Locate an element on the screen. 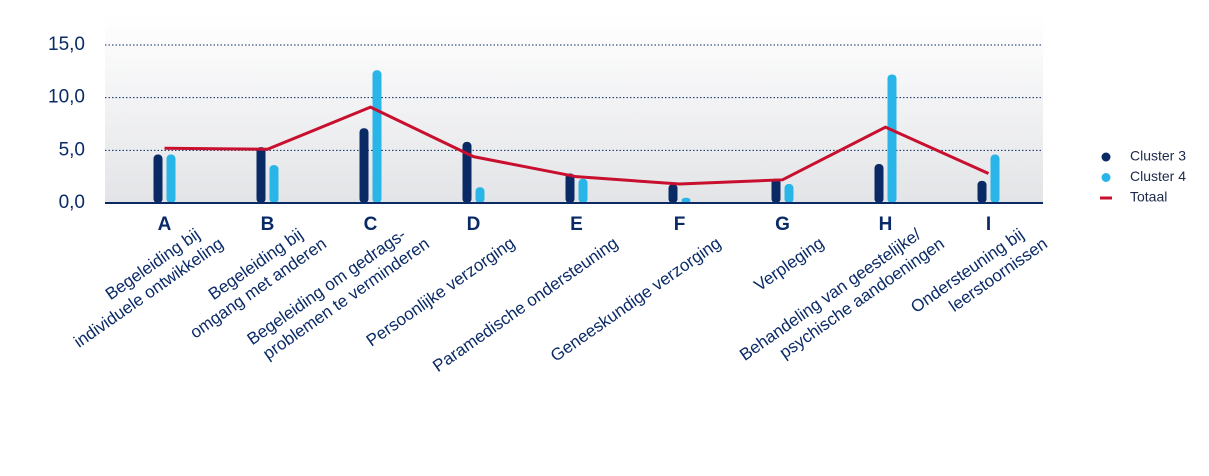 The width and height of the screenshot is (1209, 476). y-tick-label: 0,0 is located at coordinates (72, 202).